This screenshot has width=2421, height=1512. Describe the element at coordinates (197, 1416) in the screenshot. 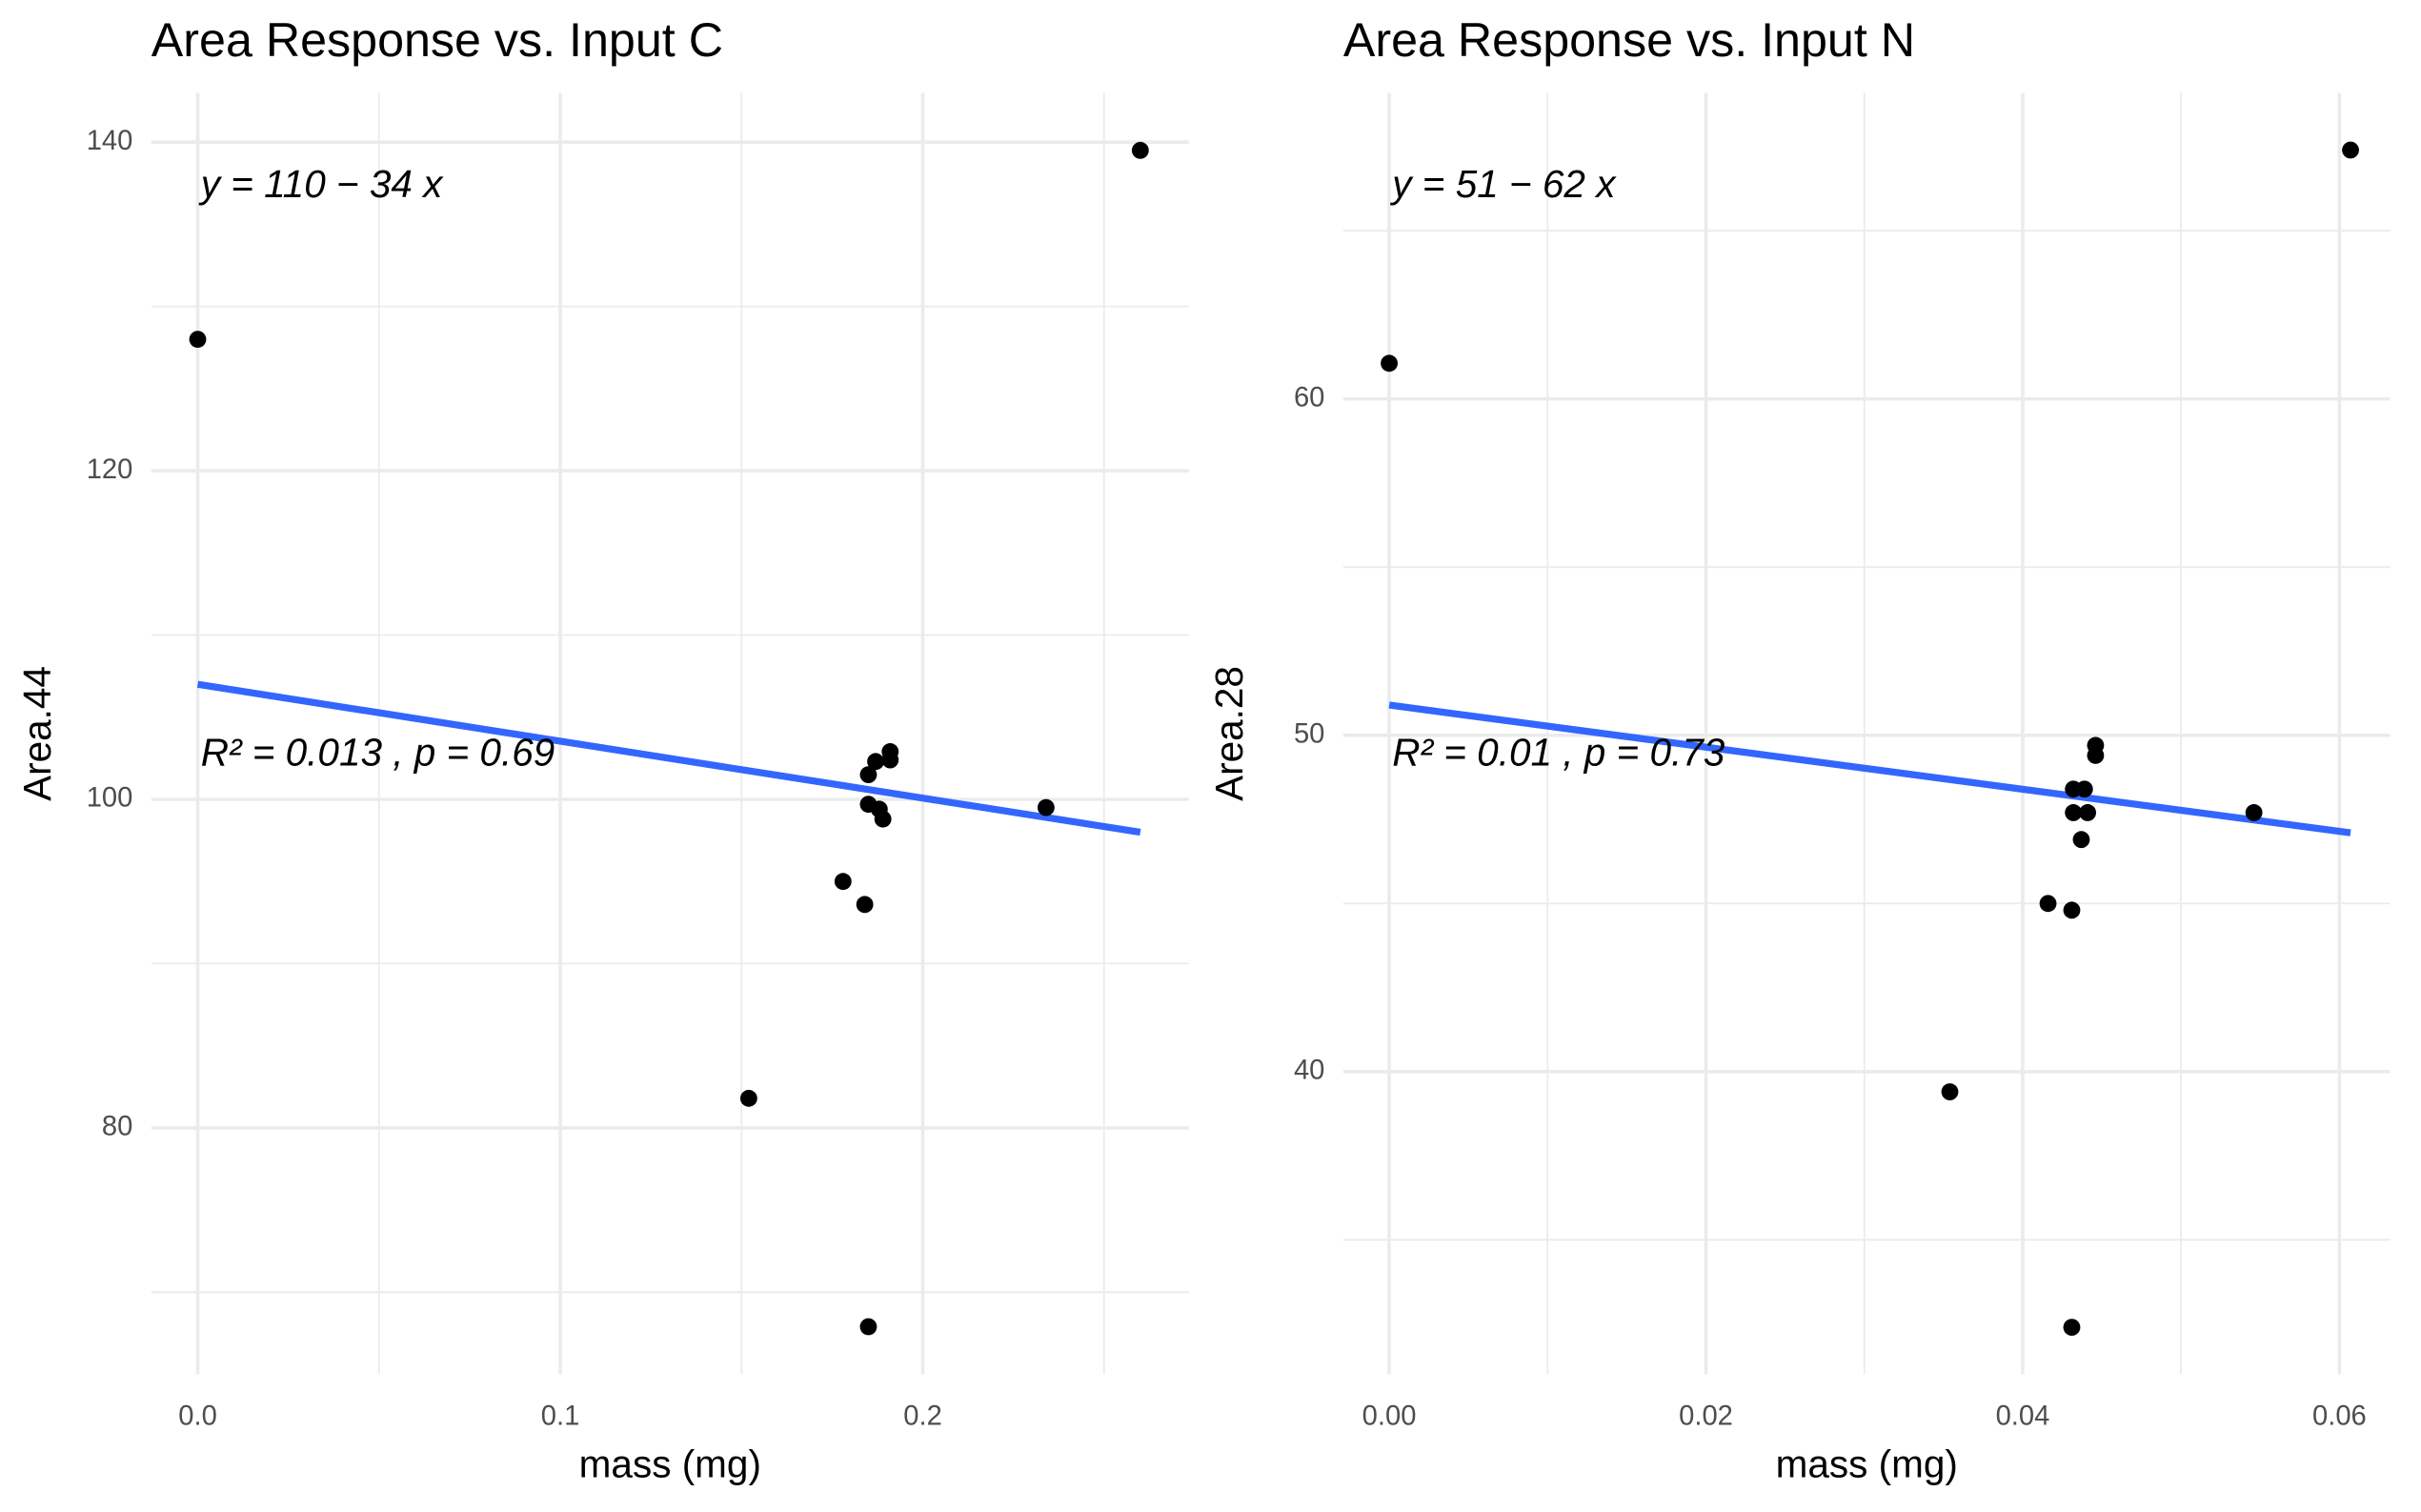

I see `x-tick-label: 0.0` at that location.